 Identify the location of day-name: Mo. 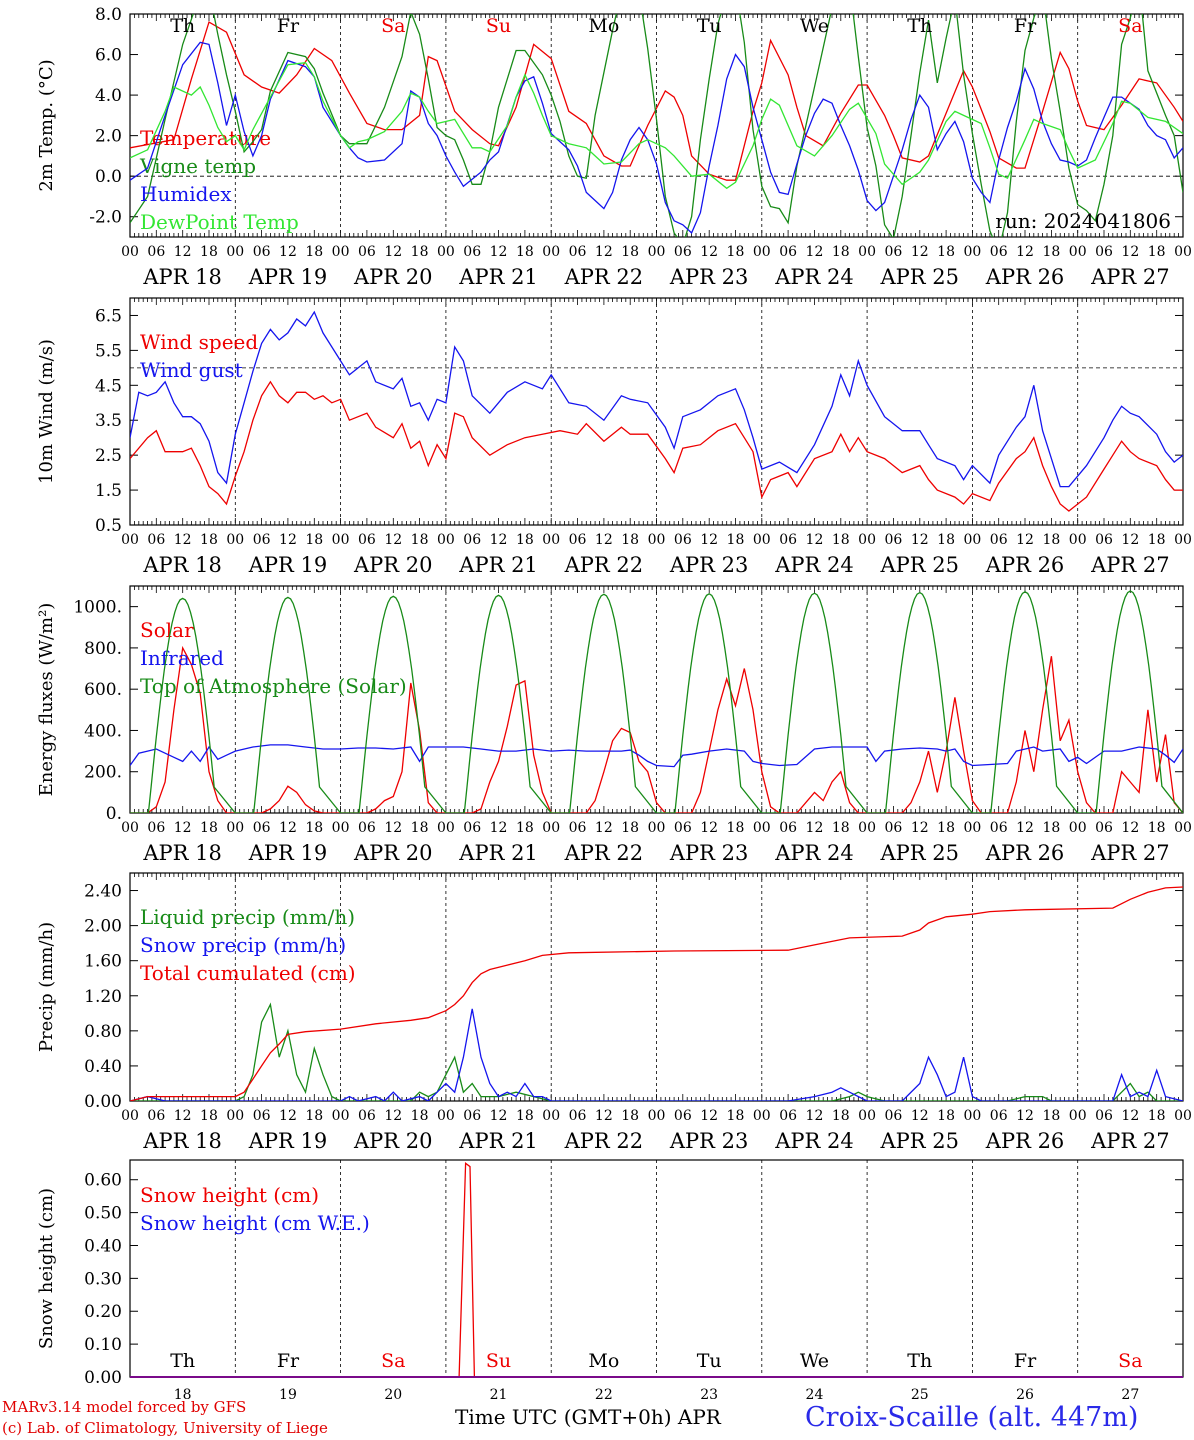
(603, 26).